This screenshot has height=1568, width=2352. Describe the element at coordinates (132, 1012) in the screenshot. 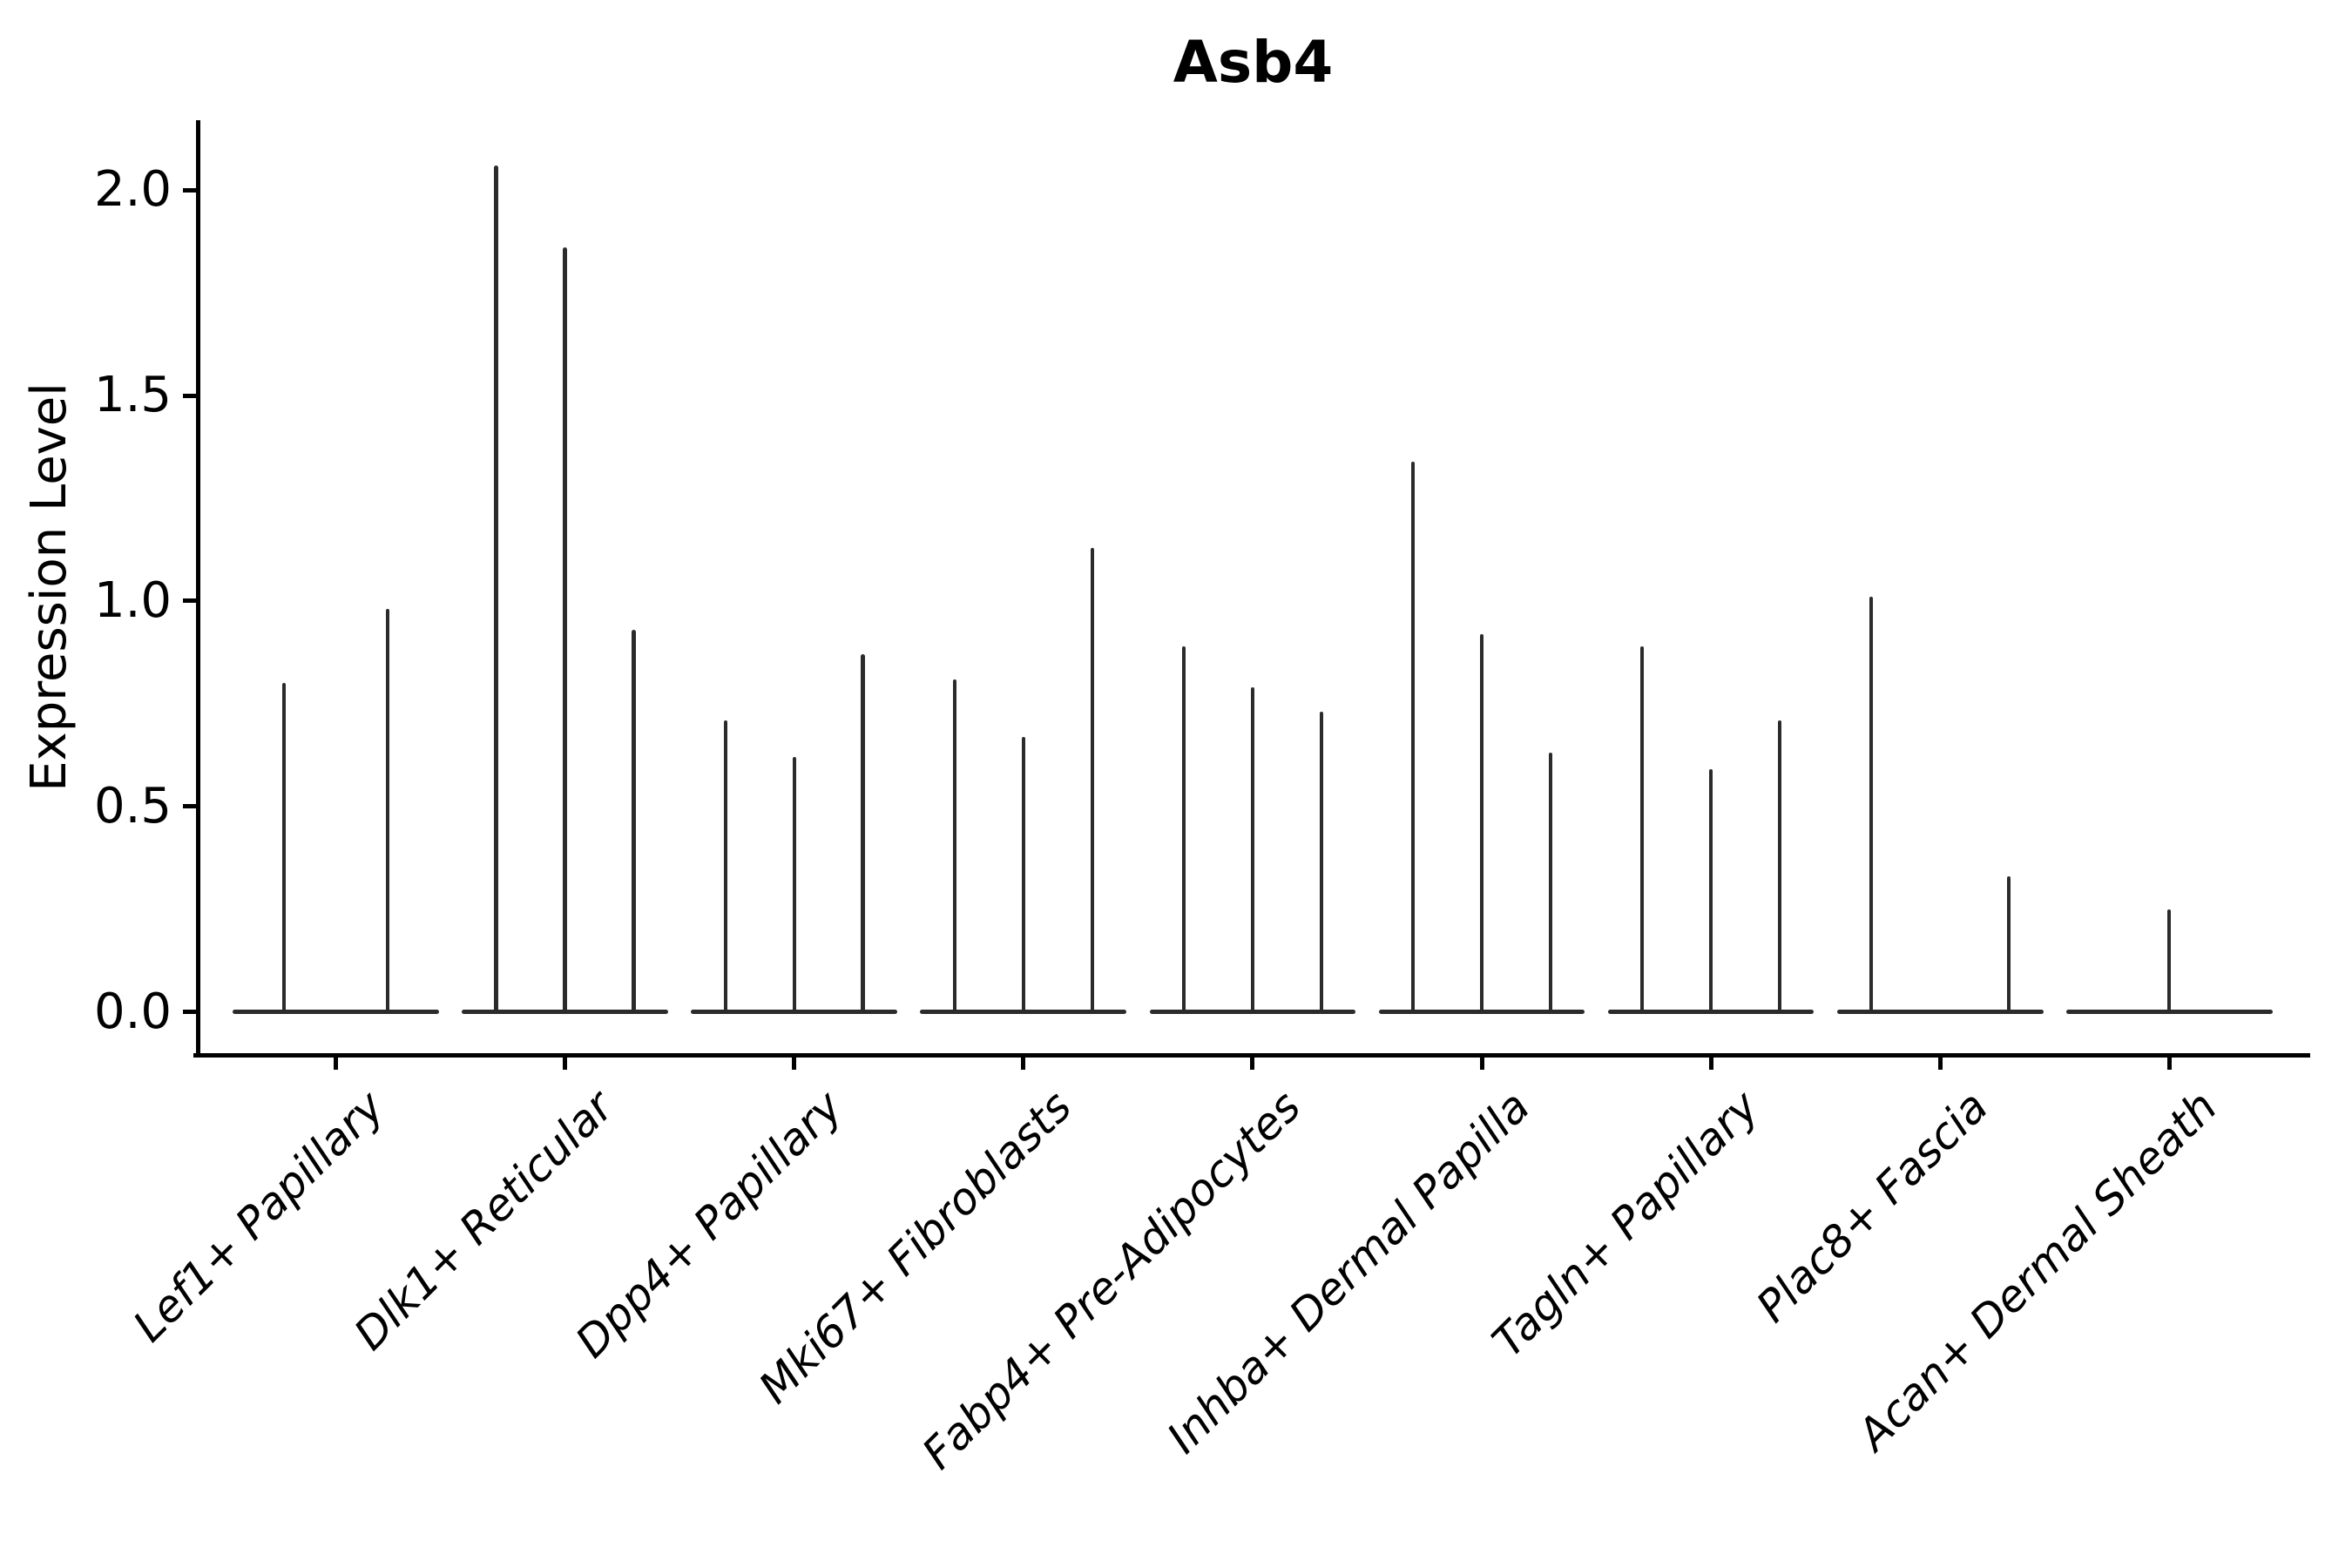

I see `y-tick-label: 0.0` at that location.